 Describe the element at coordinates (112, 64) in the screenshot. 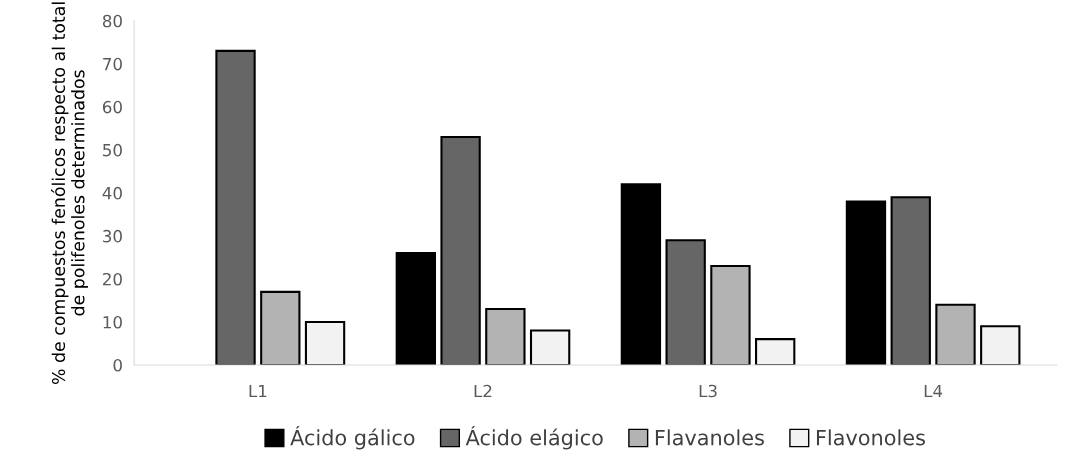

I see `y-tick-label: 70` at that location.